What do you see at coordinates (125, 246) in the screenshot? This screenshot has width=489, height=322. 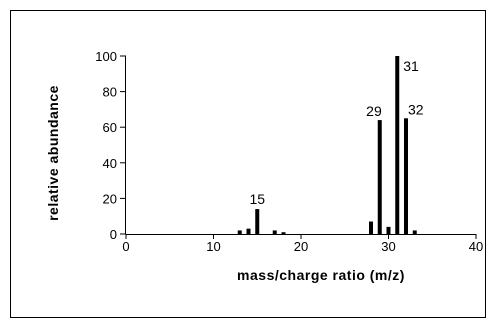 I see `x-tick-label: 0` at bounding box center [125, 246].